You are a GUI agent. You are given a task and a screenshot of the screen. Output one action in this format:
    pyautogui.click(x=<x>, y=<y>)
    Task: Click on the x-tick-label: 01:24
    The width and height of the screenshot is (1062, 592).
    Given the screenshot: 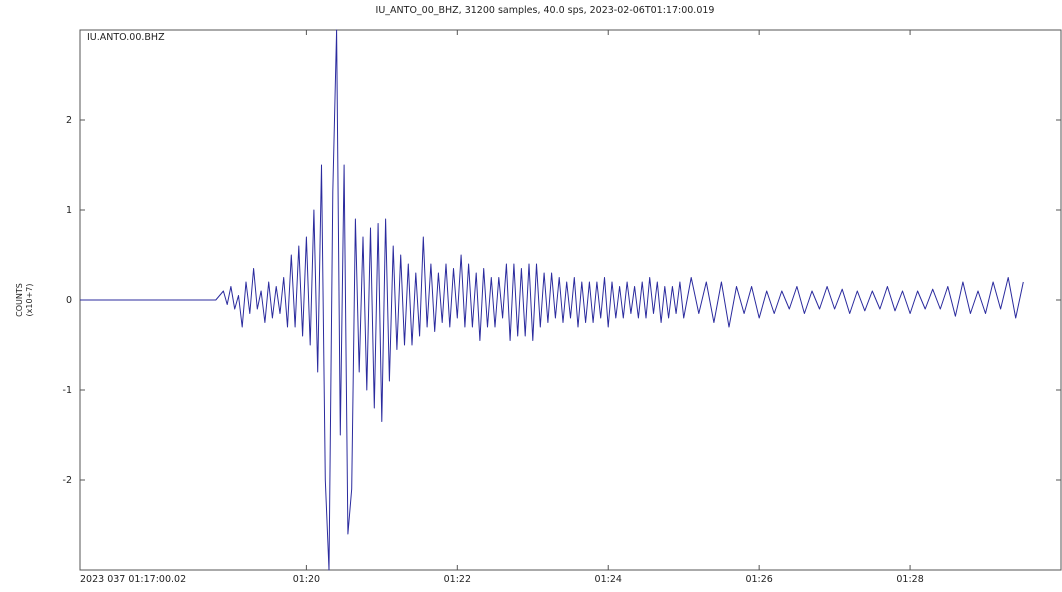 What is the action you would take?
    pyautogui.click(x=608, y=579)
    